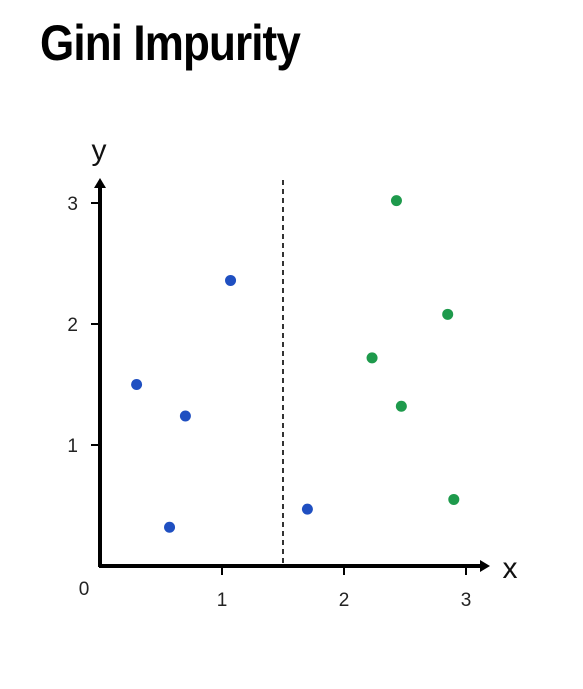 The width and height of the screenshot is (583, 689). Describe the element at coordinates (510, 568) in the screenshot. I see `x-axis-label: x` at that location.